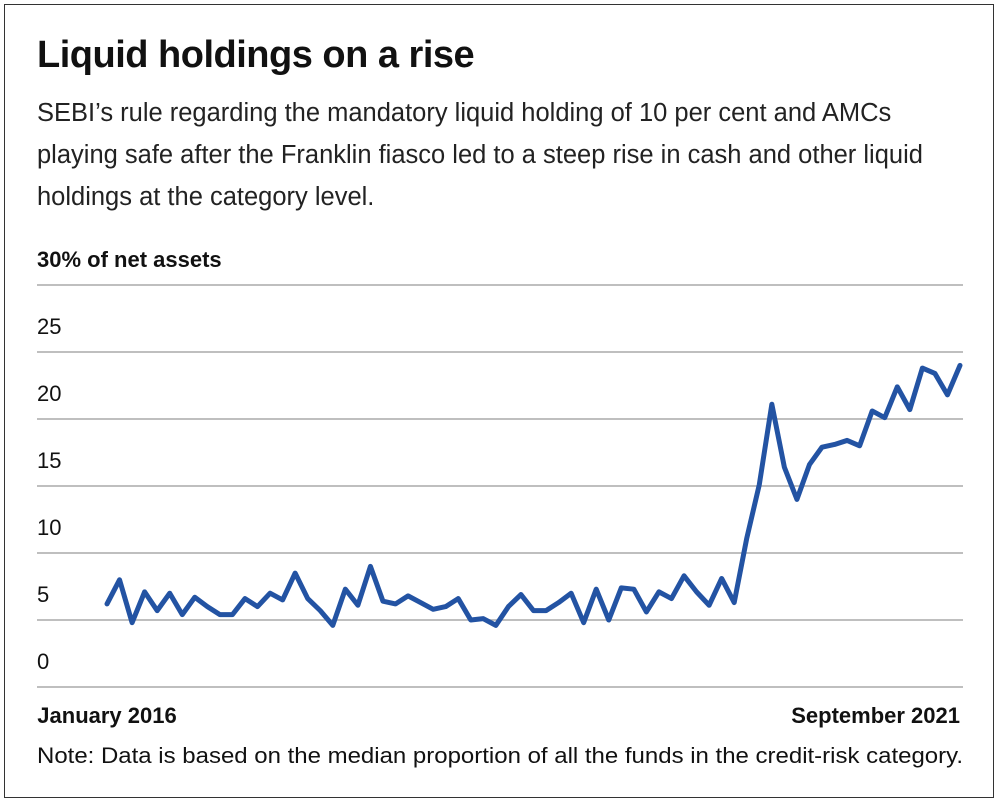  I want to click on x-tick-label: January 2016, so click(106, 715).